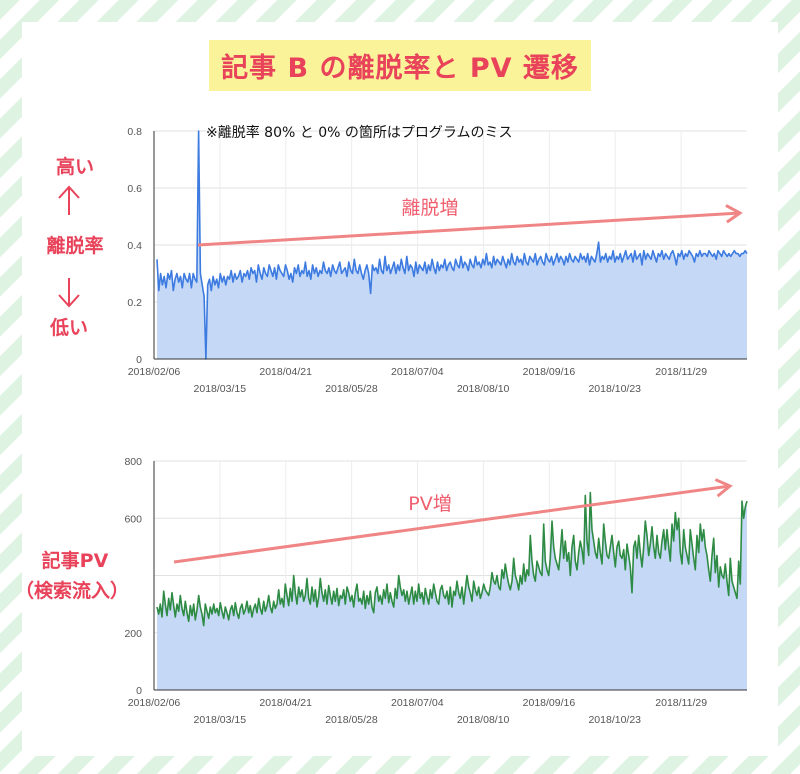 The image size is (800, 774). I want to click on side-label-pv: 記事PV, so click(75, 560).